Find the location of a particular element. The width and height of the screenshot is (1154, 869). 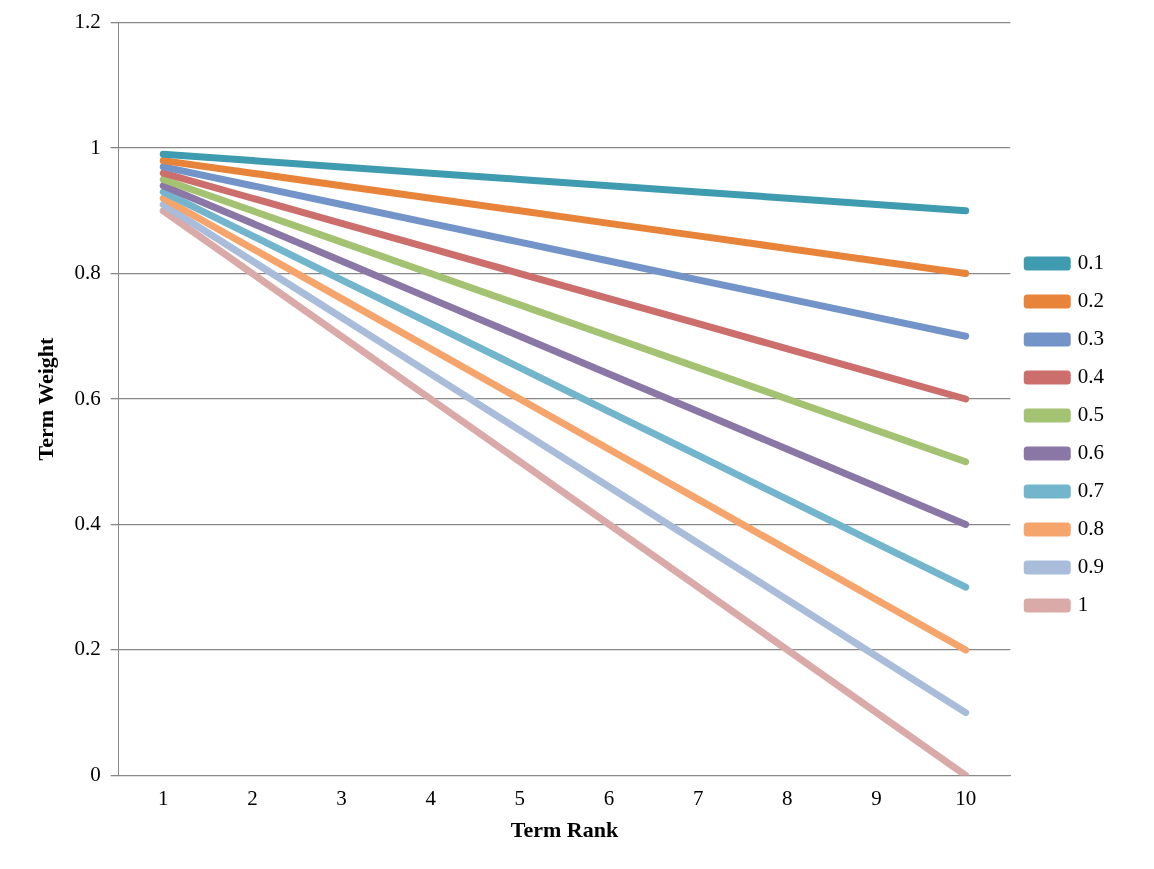

legend-label: 0.6 is located at coordinates (1090, 452).